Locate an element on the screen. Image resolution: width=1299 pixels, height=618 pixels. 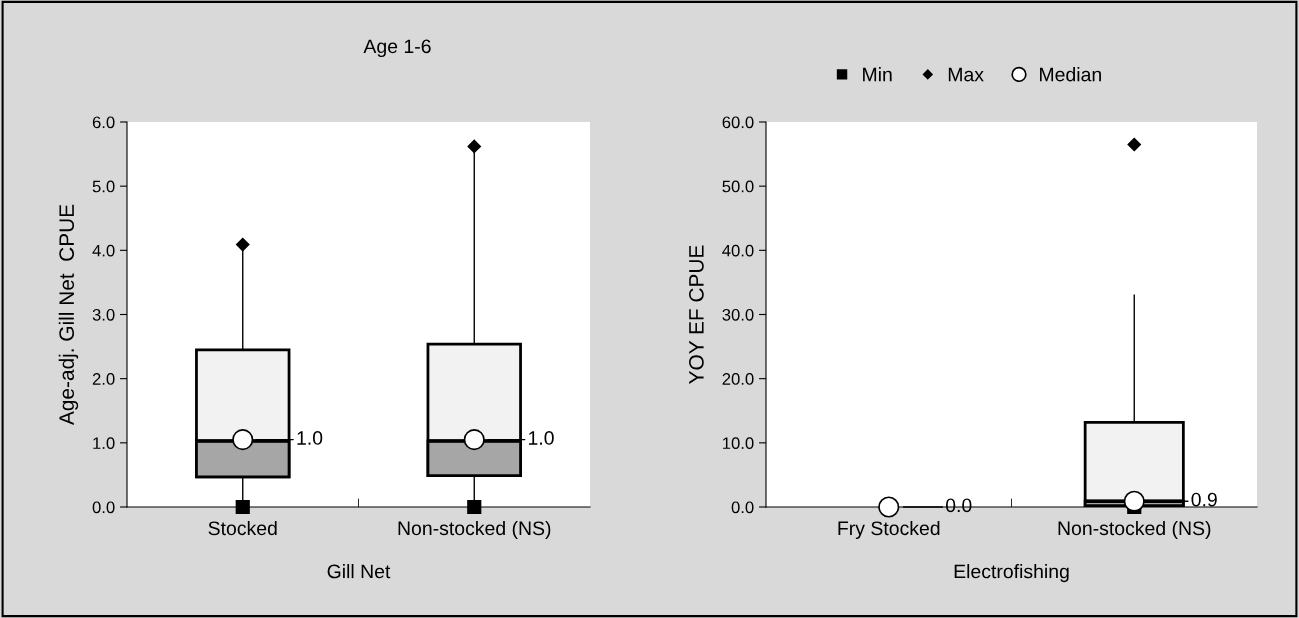
y-axis-title: Age-adj. Gill Net CPUE is located at coordinates (68, 315).